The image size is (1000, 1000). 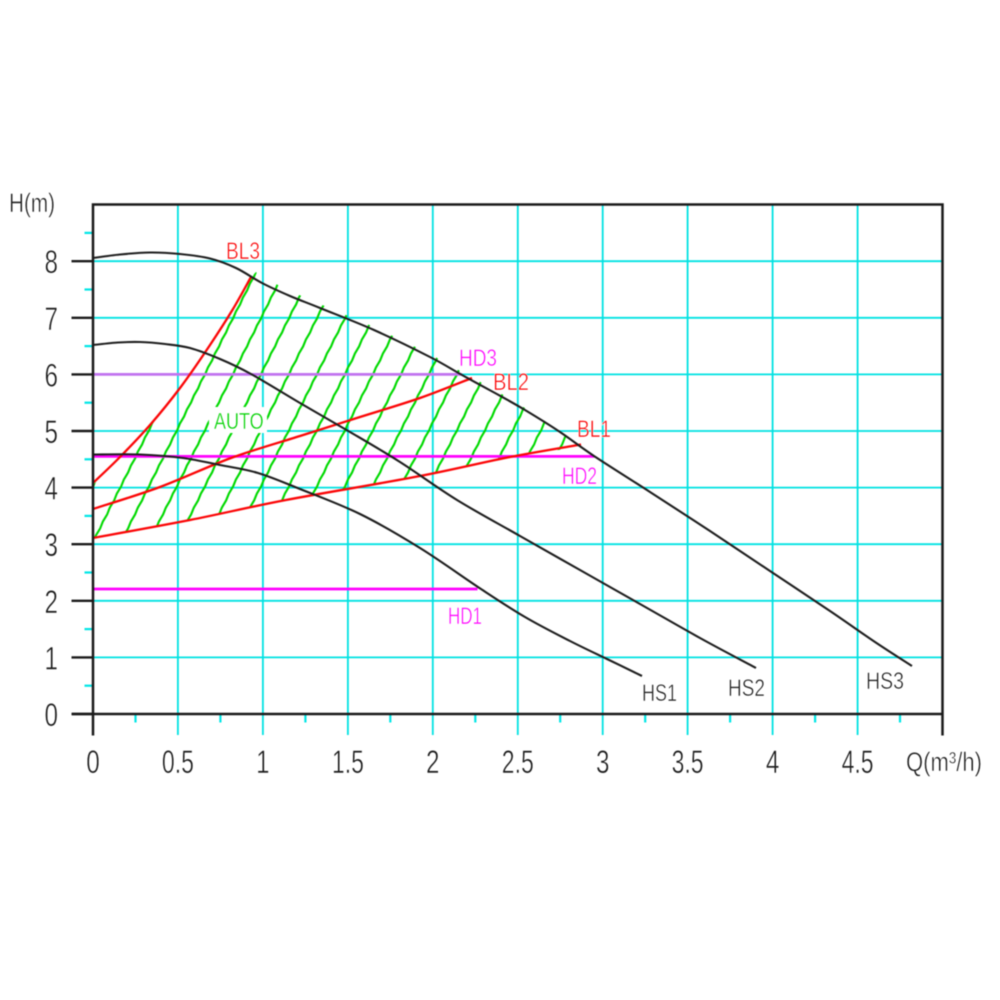 What do you see at coordinates (51, 433) in the screenshot?
I see `svg-text: 5` at bounding box center [51, 433].